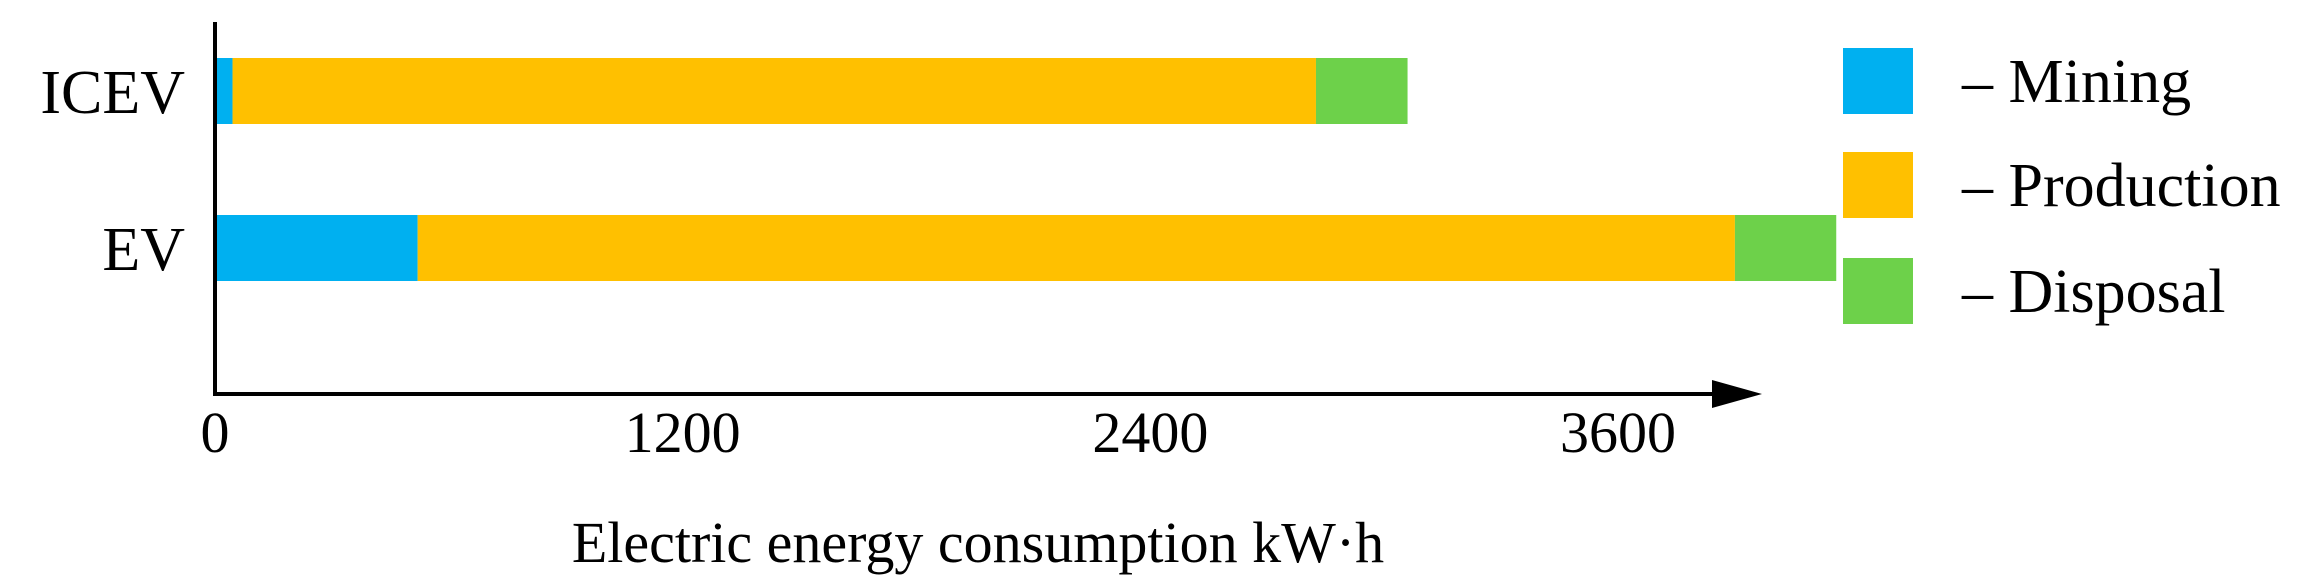  I want to click on legend: – Mining – Production – Disposal, so click(2062, 187).